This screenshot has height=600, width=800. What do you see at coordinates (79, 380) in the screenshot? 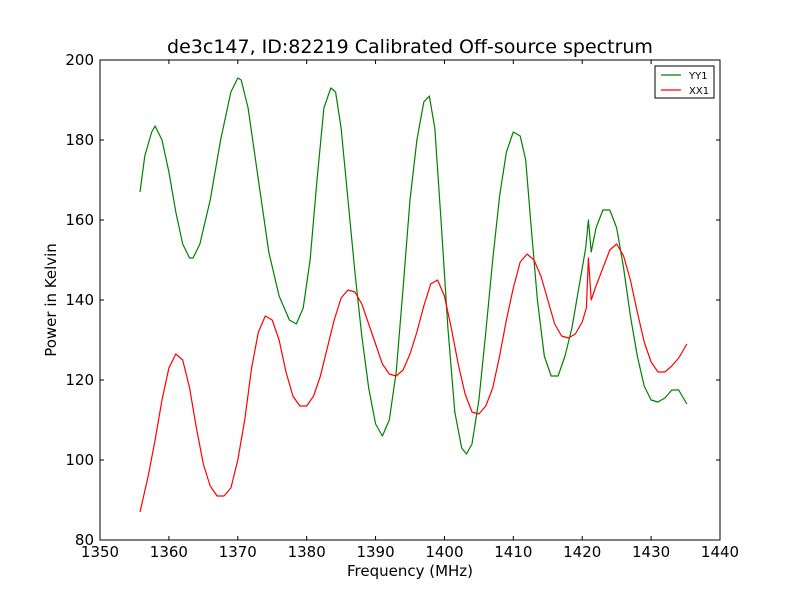
I see `y-tick-label: 120` at bounding box center [79, 380].